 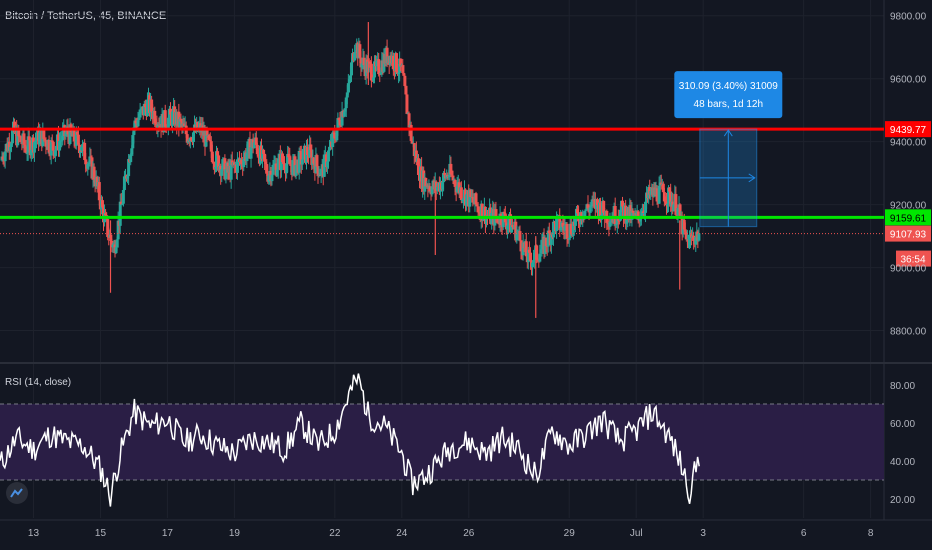 What do you see at coordinates (871, 533) in the screenshot?
I see `time-axis-label: 8` at bounding box center [871, 533].